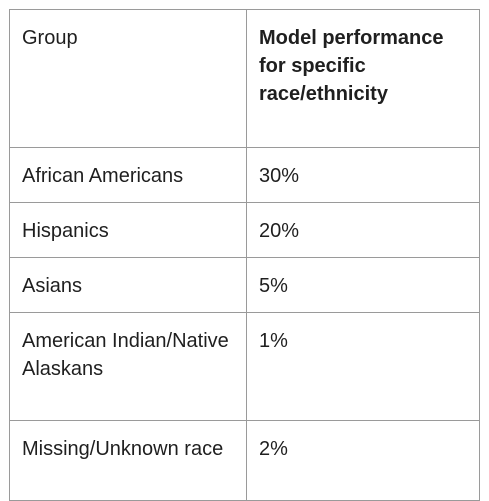 This screenshot has height=501, width=489. Describe the element at coordinates (128, 285) in the screenshot. I see `cell-group: Asians` at that location.